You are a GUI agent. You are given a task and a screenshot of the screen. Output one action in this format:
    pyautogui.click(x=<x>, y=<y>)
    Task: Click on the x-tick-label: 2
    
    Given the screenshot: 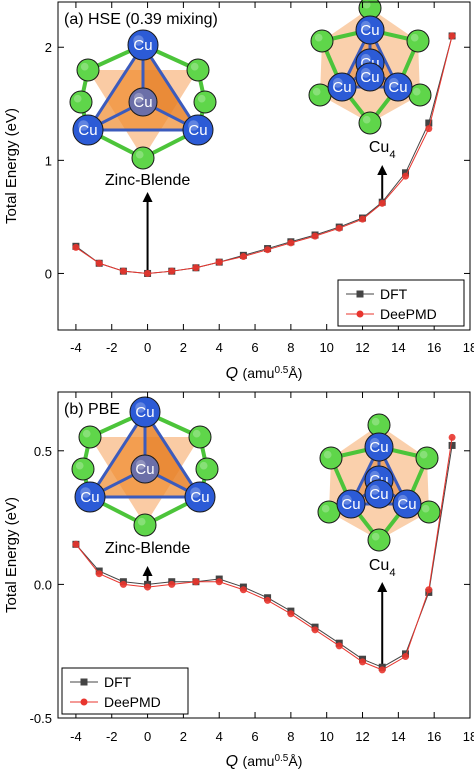 What is the action you would take?
    pyautogui.click(x=183, y=347)
    